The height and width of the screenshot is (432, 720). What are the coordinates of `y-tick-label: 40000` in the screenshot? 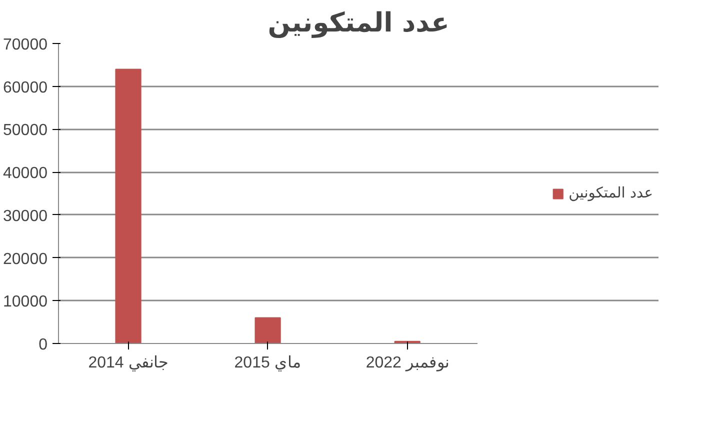 It's located at (25, 173).